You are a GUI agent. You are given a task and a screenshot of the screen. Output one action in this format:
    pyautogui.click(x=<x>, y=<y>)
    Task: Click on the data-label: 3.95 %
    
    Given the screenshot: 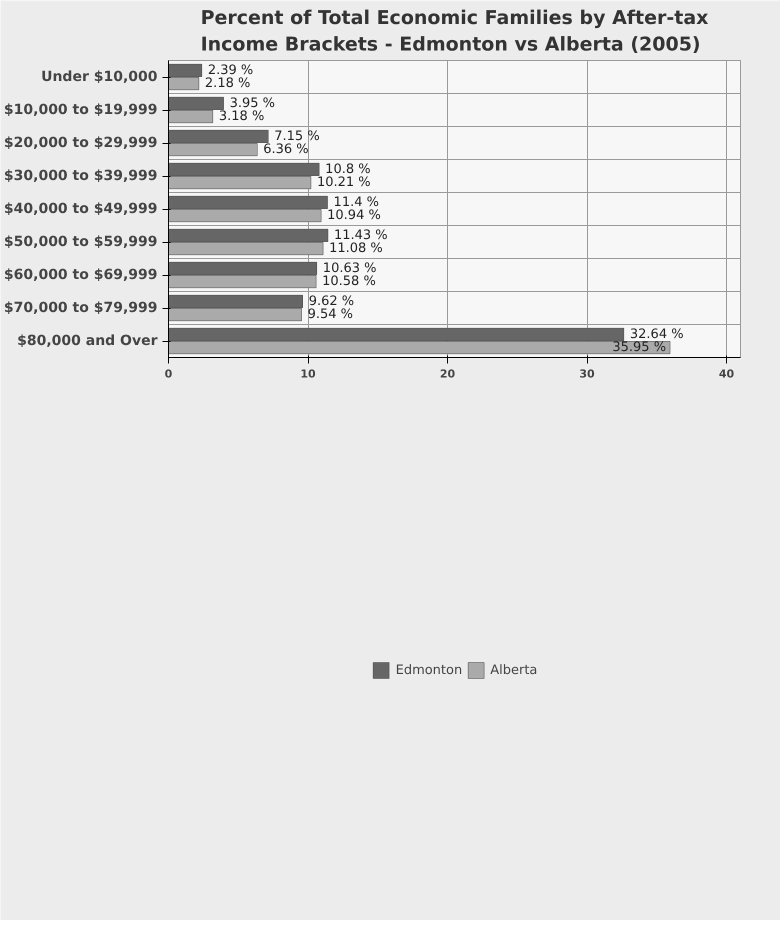 What is the action you would take?
    pyautogui.click(x=253, y=103)
    